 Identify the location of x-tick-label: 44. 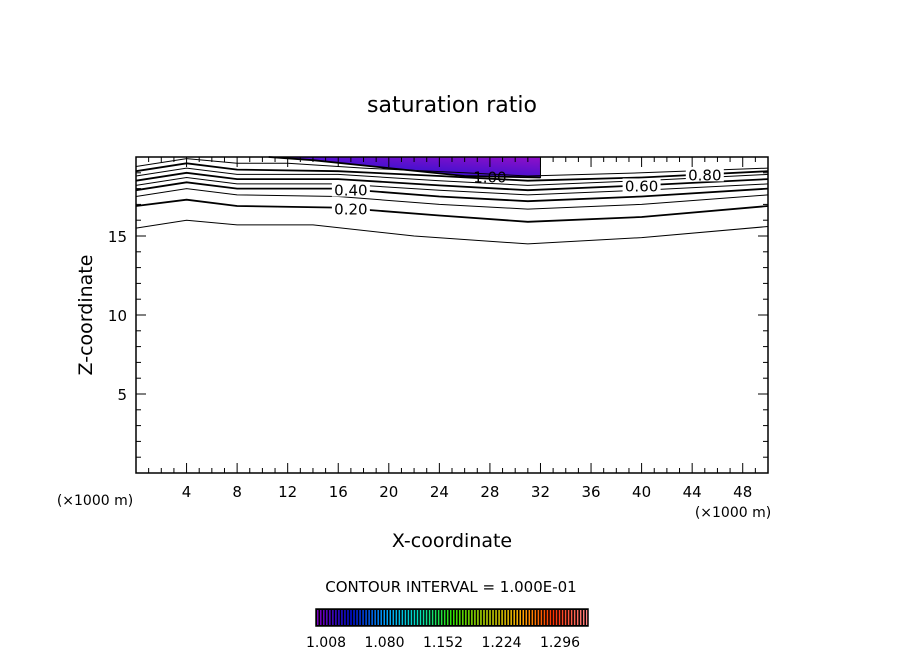
(692, 492).